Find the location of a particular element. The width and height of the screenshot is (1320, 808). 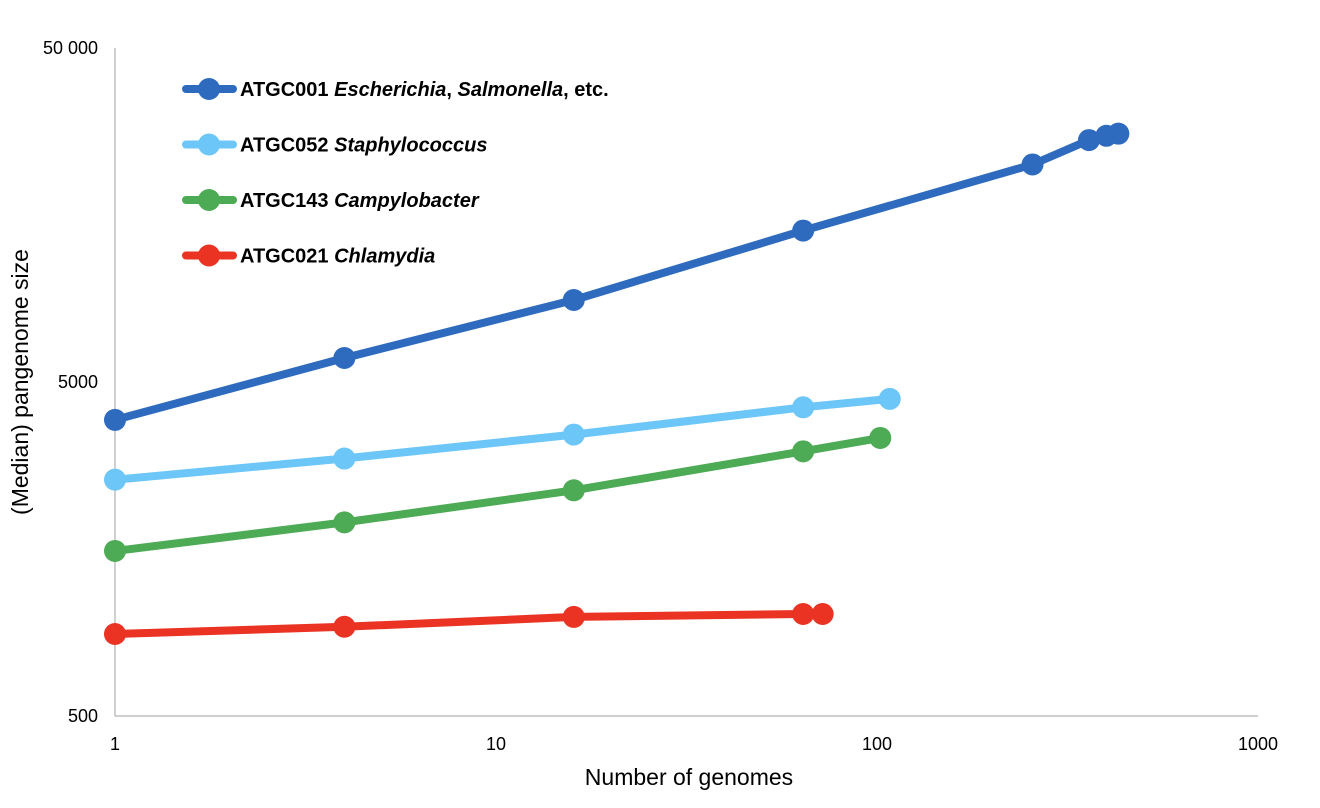

y-axis-ticks: 500 5000 50 000 is located at coordinates (70, 382).